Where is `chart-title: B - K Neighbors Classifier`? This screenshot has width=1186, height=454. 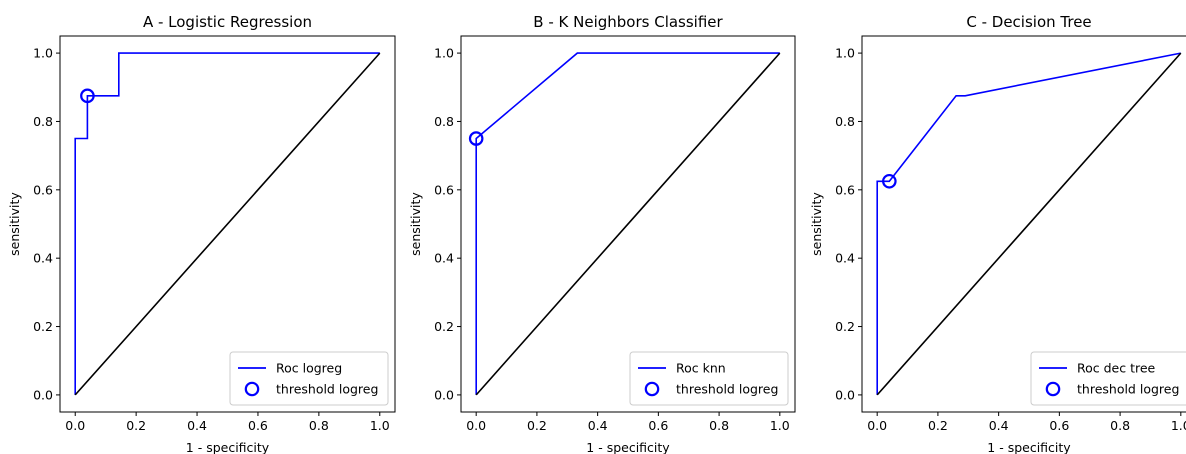
chart-title: B - K Neighbors Classifier is located at coordinates (628, 22).